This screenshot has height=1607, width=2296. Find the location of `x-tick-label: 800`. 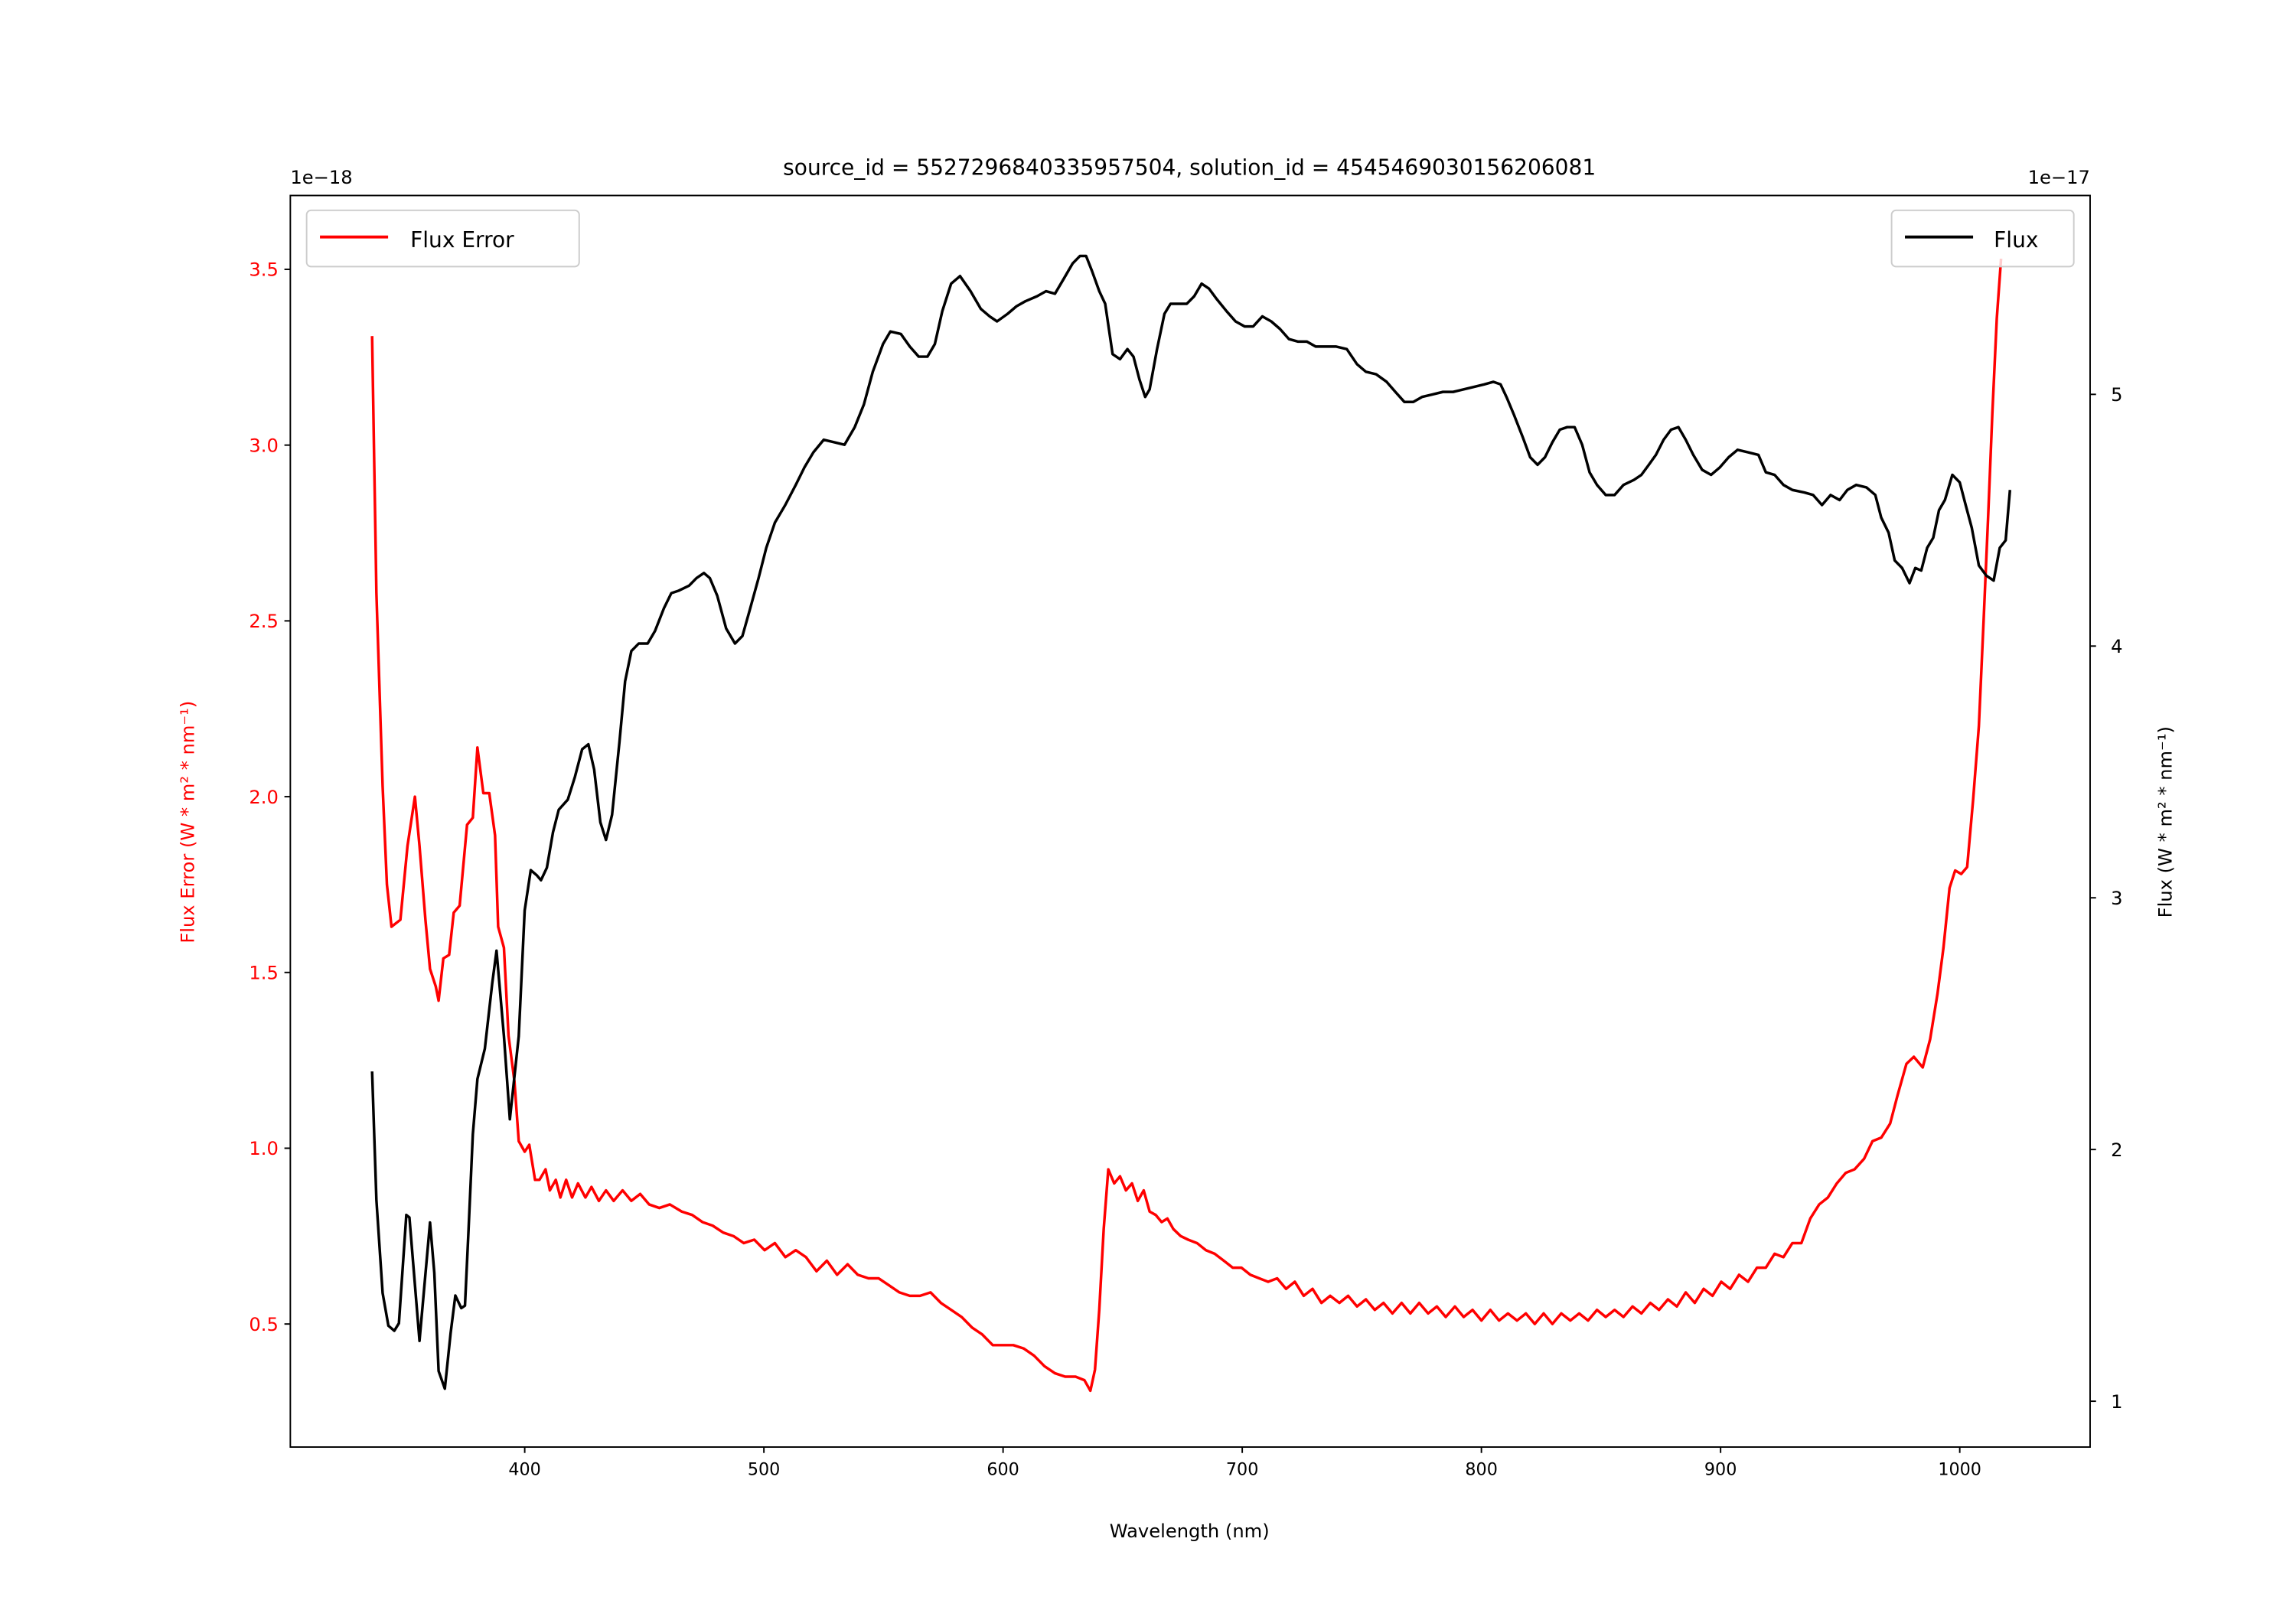

x-tick-label: 800 is located at coordinates (1481, 1470).